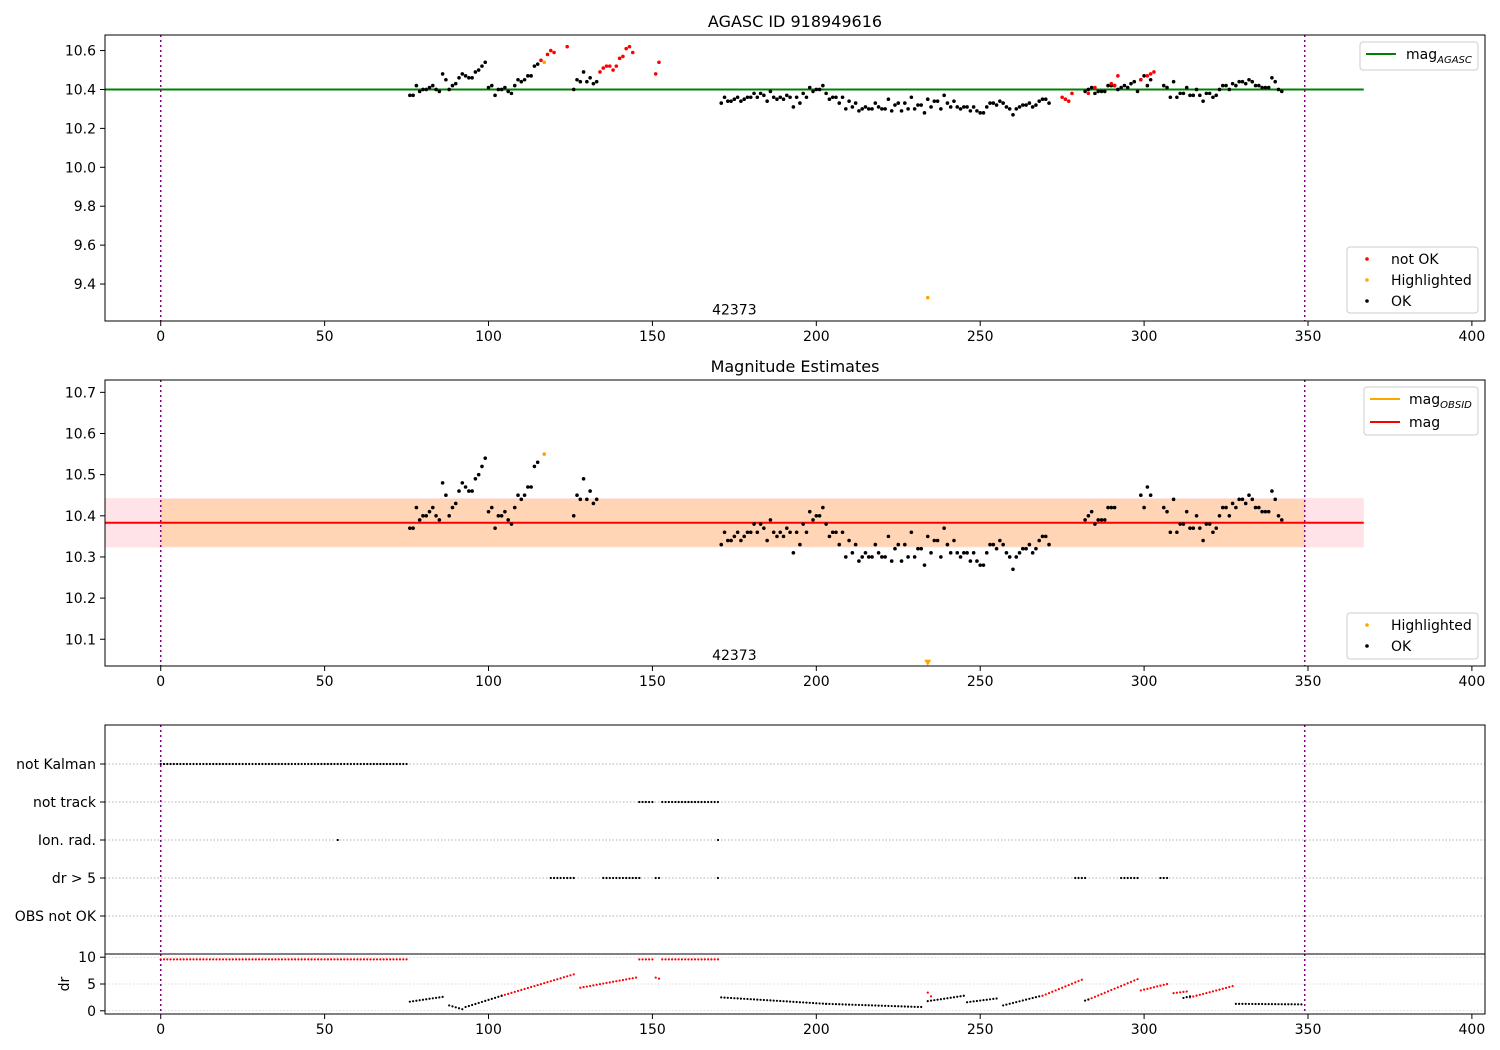  What do you see at coordinates (734, 656) in the screenshot?
I see `panel2-obsid-label: 42373` at bounding box center [734, 656].